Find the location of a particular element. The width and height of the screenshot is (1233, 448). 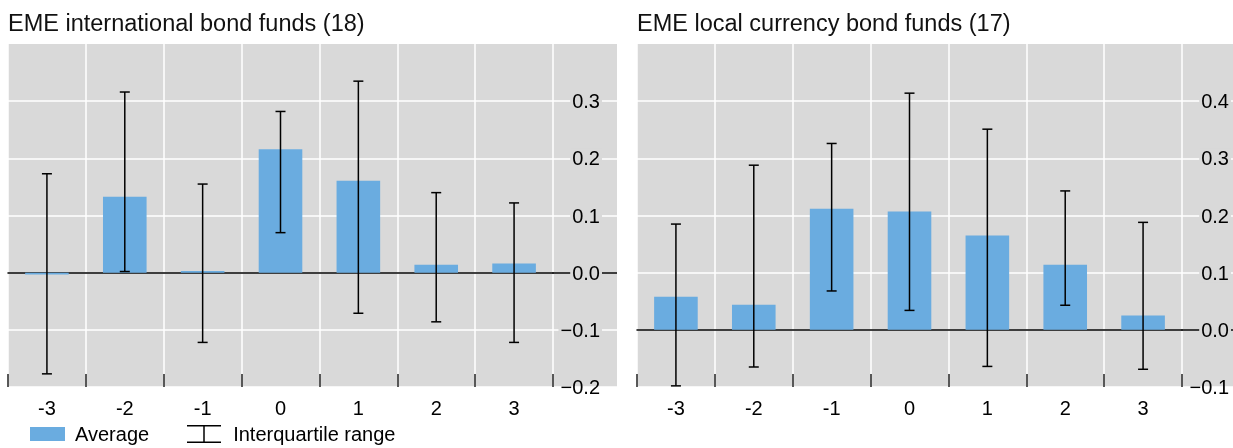

y-tick-label: −0.2 is located at coordinates (580, 387).